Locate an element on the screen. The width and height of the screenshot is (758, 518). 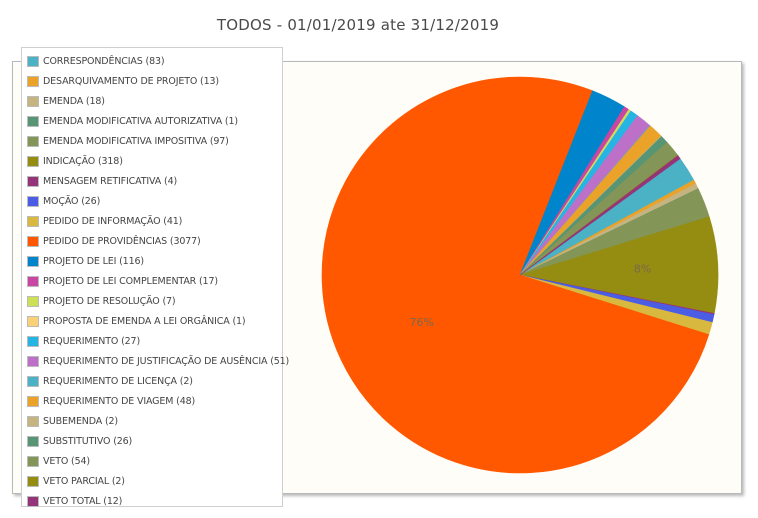
legend-item: EMENDA MODIFICATIVA IMPOSITIVA (97) is located at coordinates (152, 141).